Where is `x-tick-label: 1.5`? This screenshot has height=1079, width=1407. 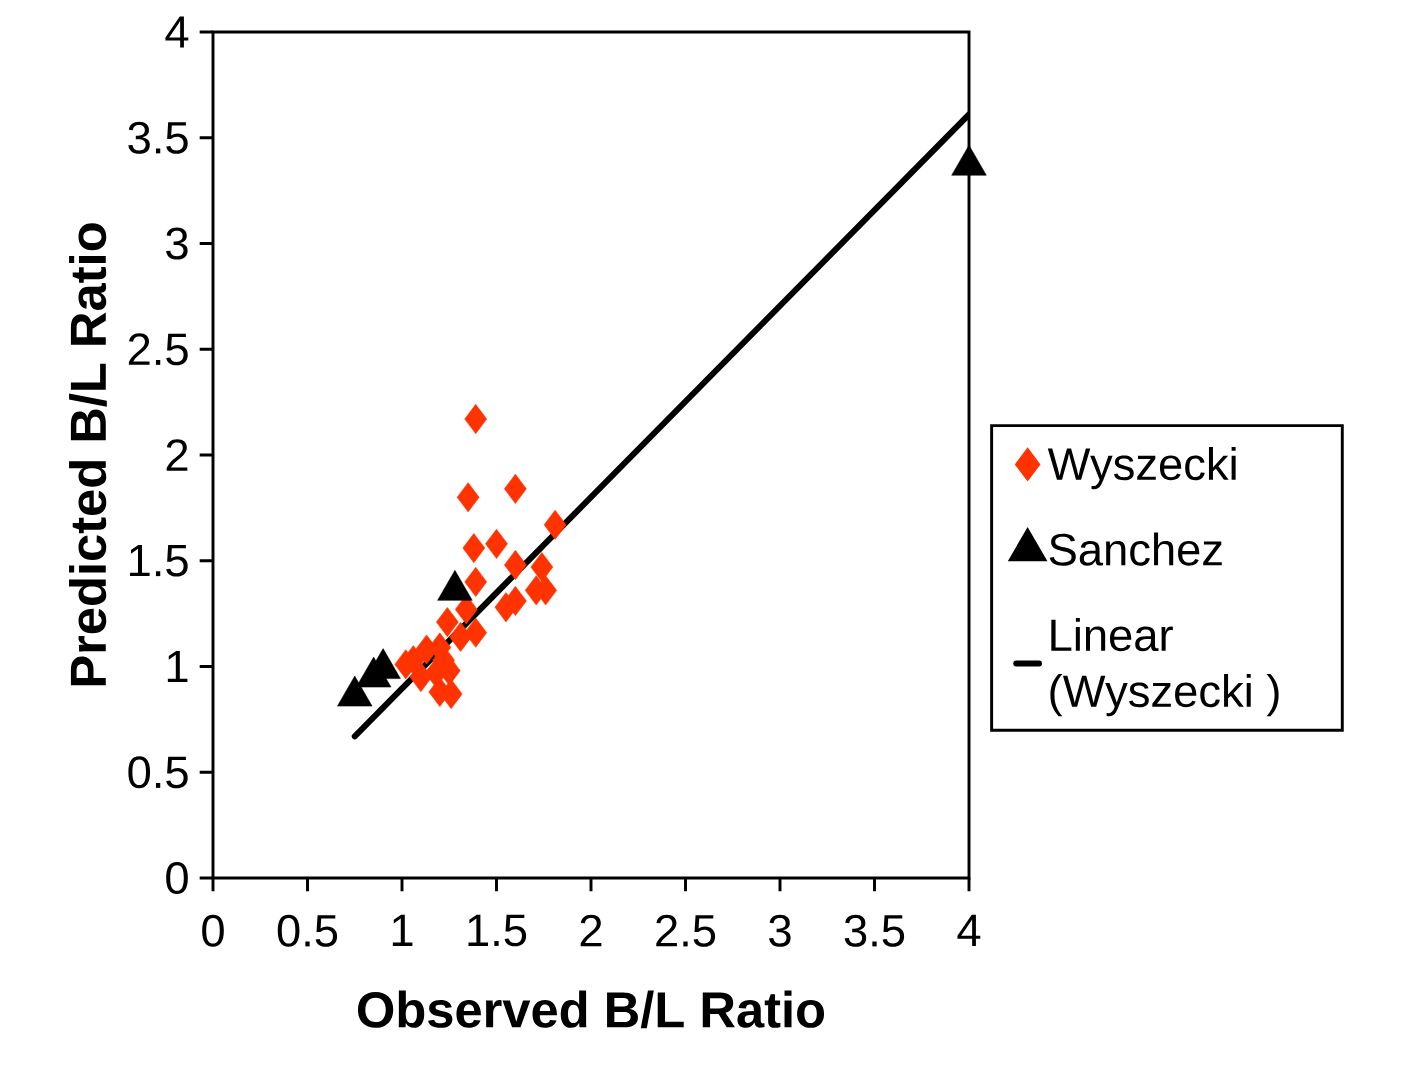 x-tick-label: 1.5 is located at coordinates (497, 930).